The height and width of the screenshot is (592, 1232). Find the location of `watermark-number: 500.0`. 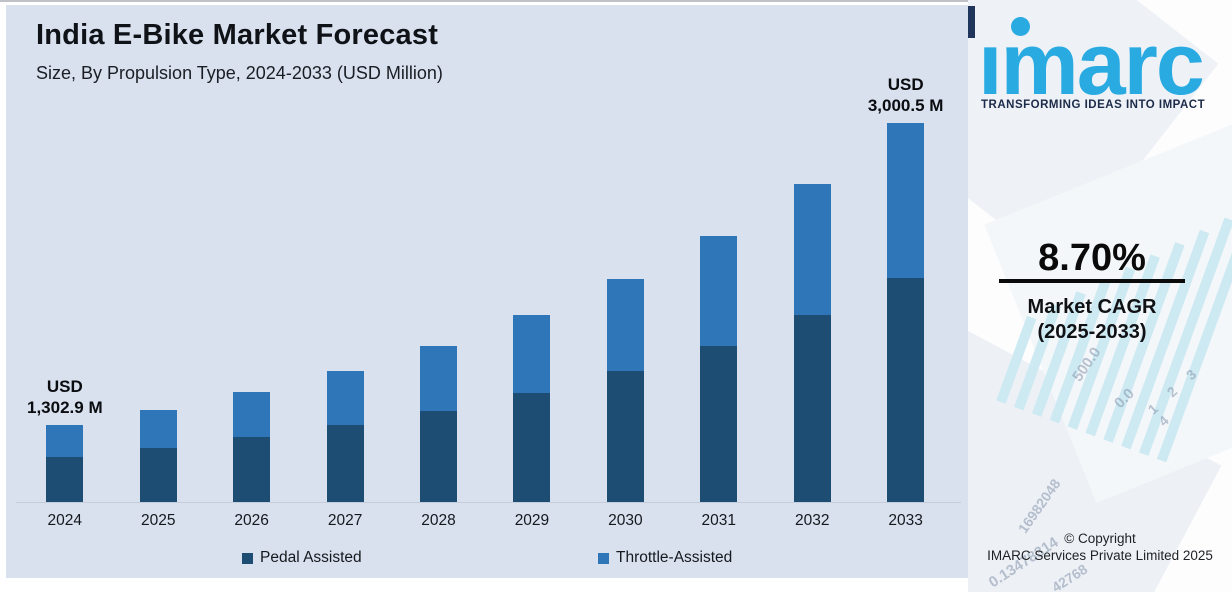

watermark-number: 500.0 is located at coordinates (1087, 364).